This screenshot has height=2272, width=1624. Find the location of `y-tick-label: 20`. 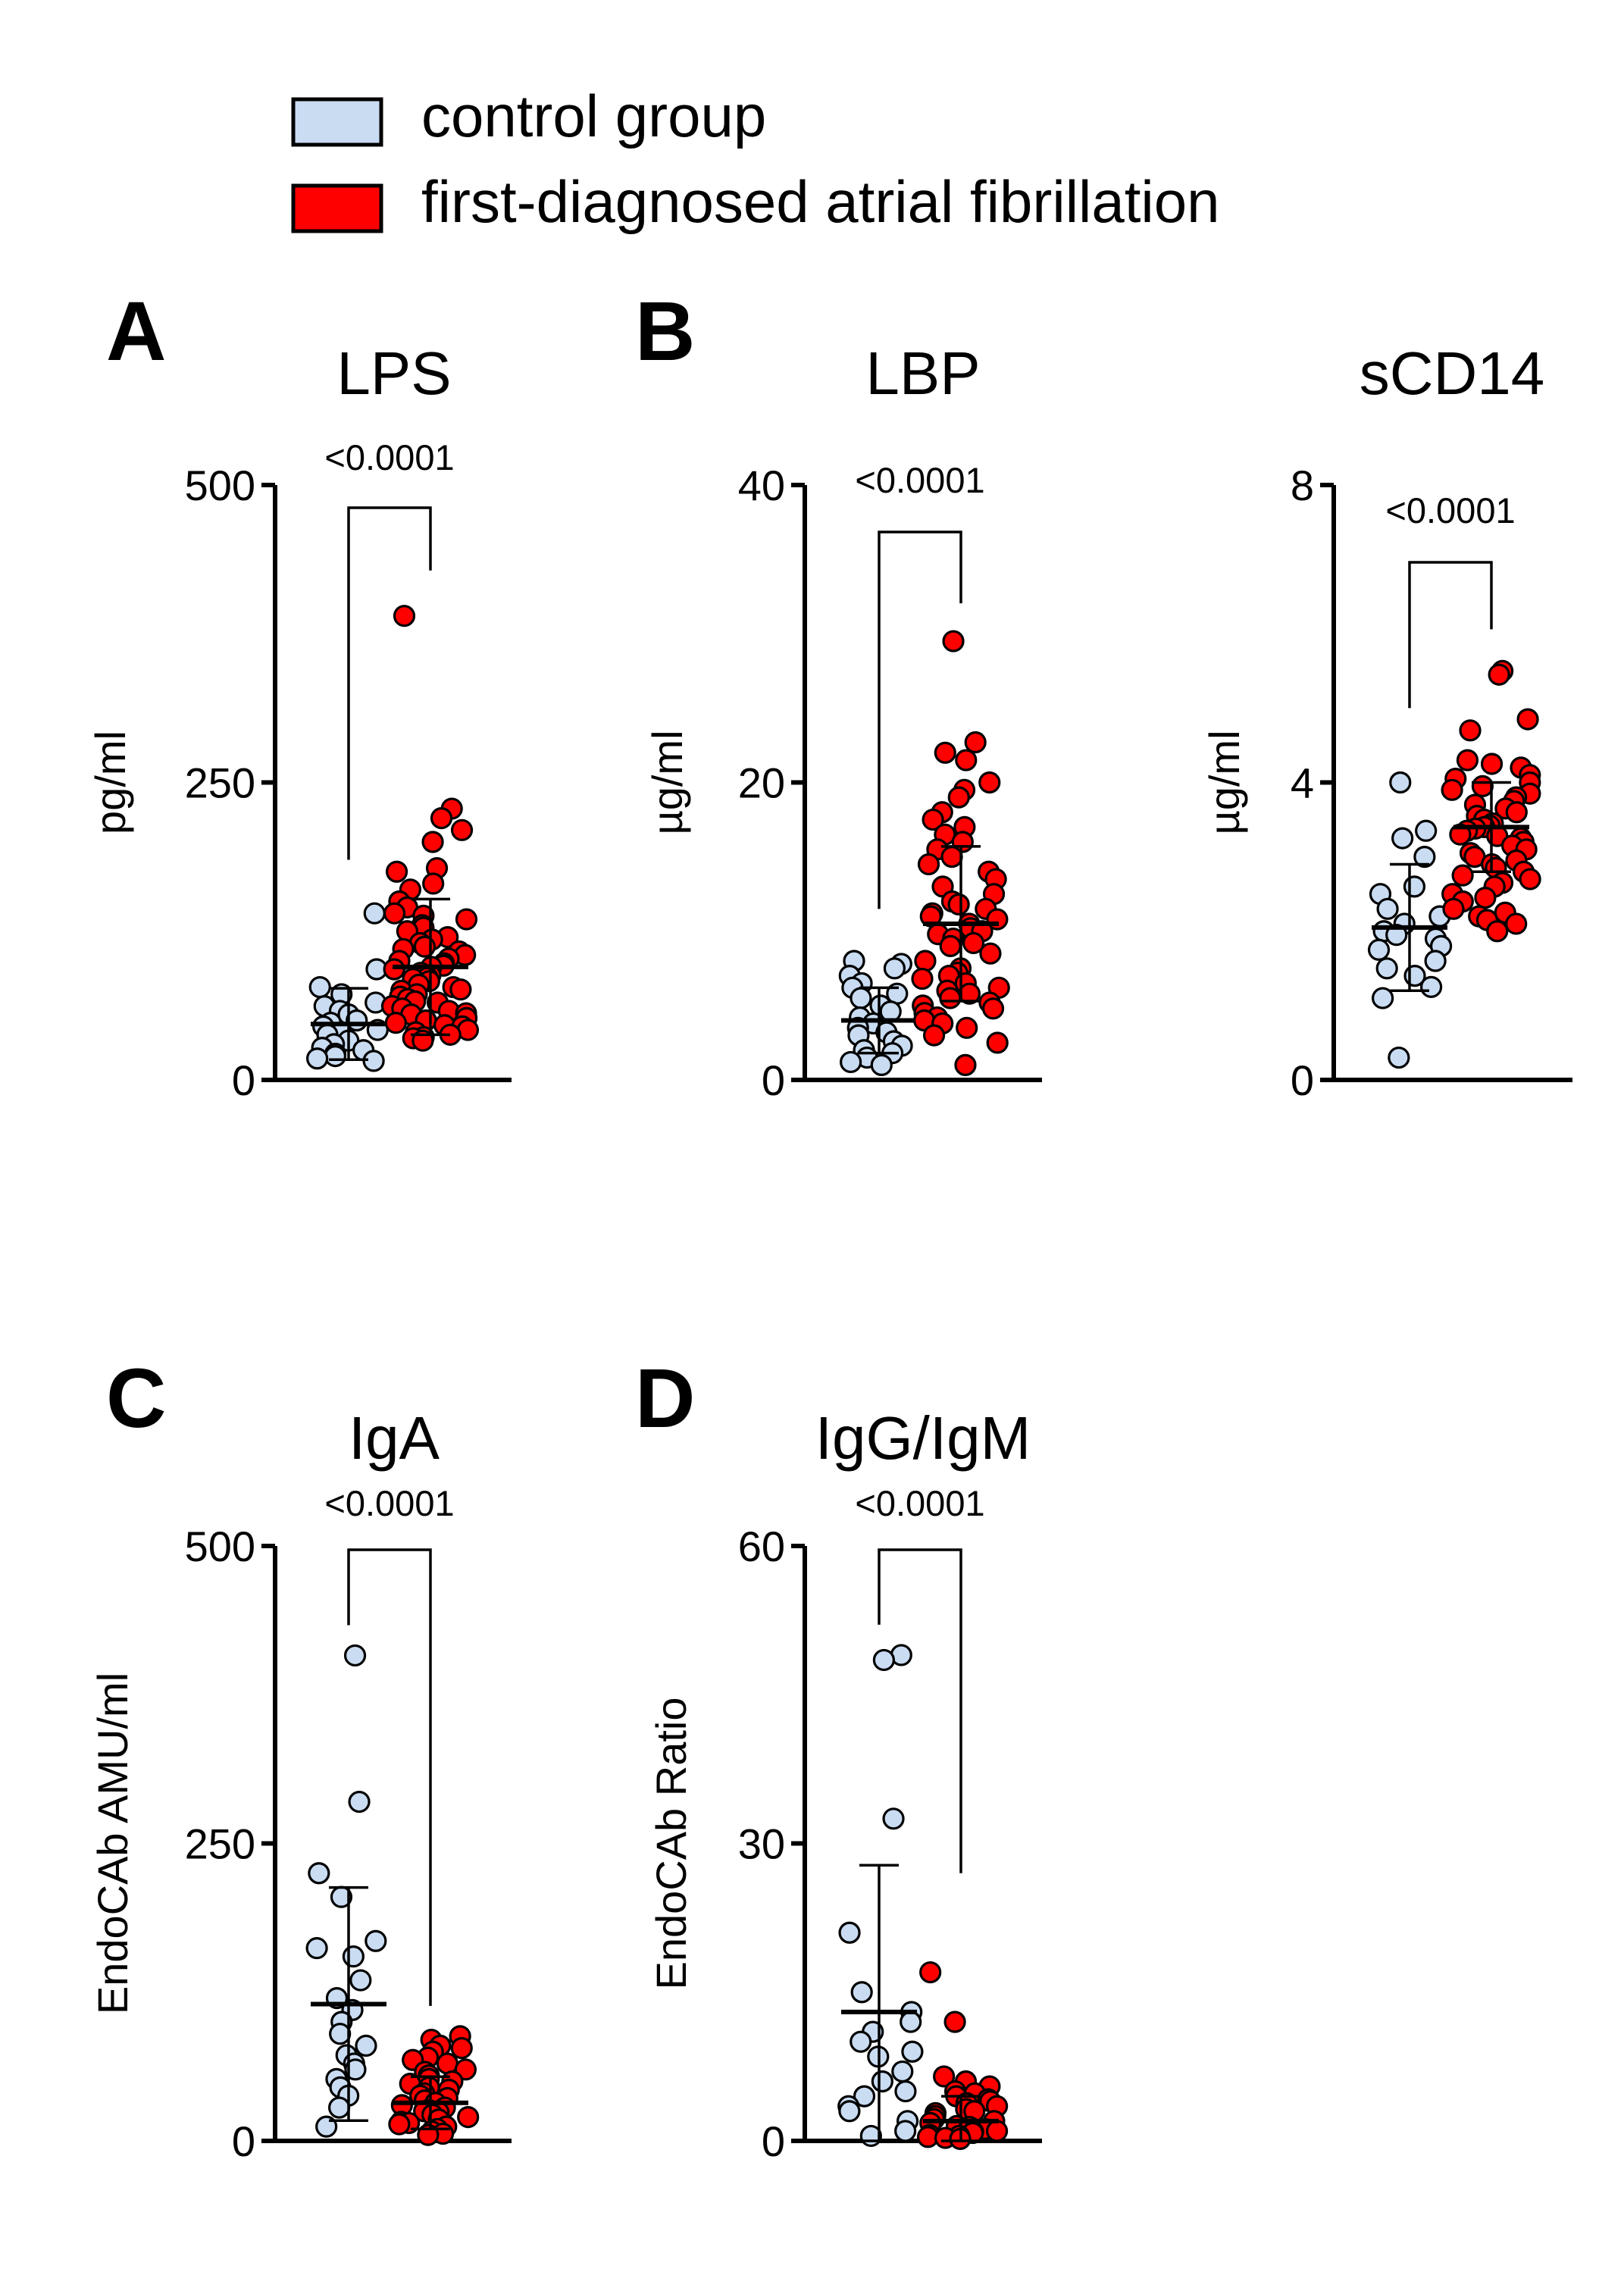

y-tick-label: 20 is located at coordinates (761, 783).